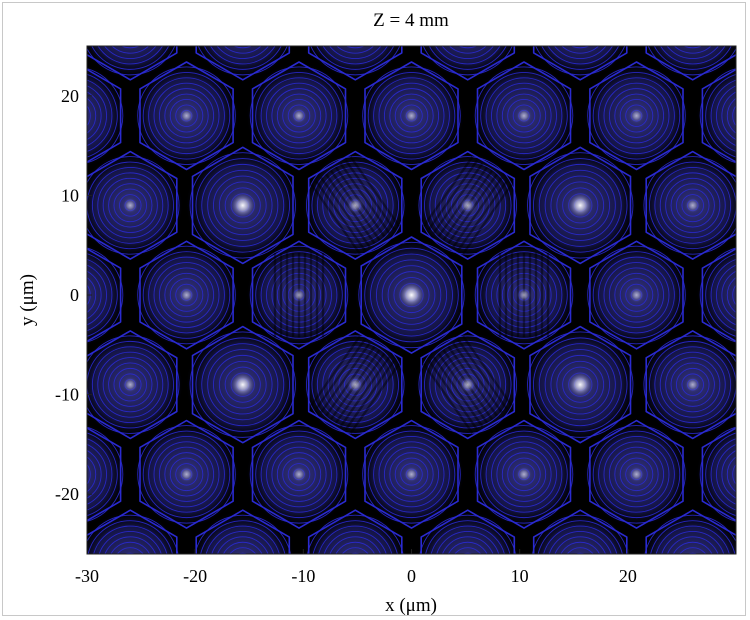  I want to click on x-tick-label: -20, so click(195, 576).